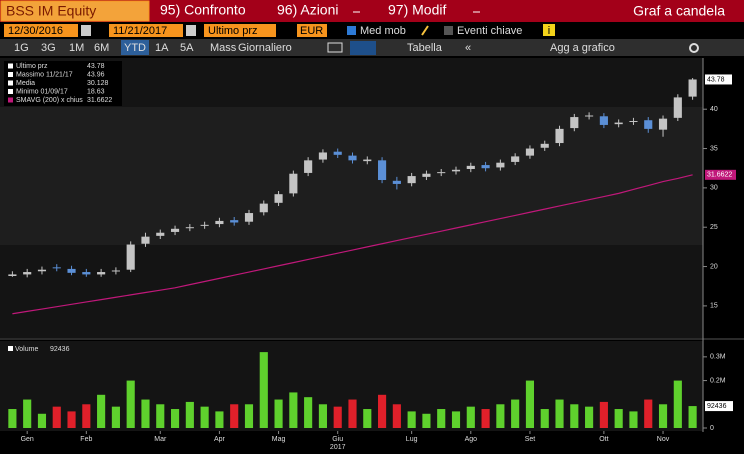  I want to click on period-tab: Mass, so click(223, 48).